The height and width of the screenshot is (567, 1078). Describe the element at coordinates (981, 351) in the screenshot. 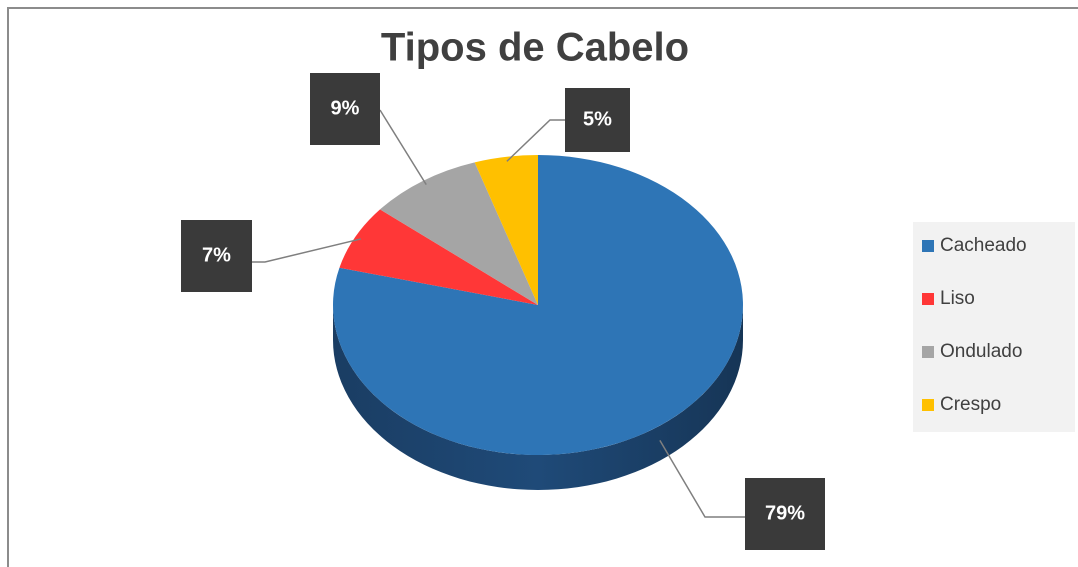

I see `legend-label: Ondulado` at that location.